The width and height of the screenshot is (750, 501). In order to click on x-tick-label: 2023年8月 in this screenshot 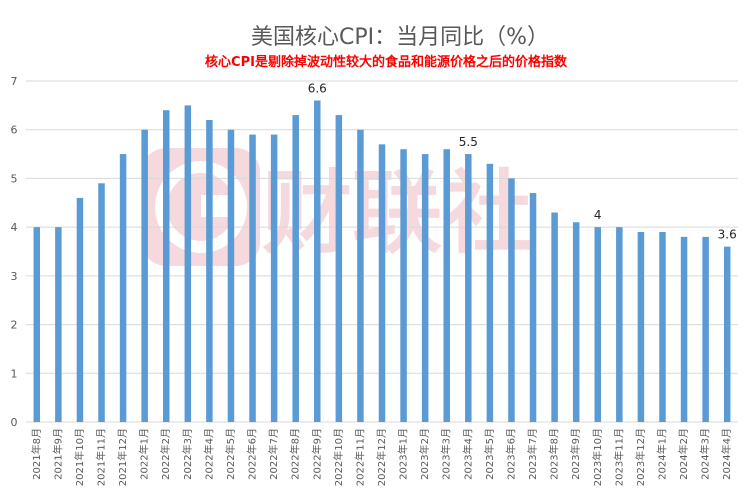, I will do `click(554, 454)`.